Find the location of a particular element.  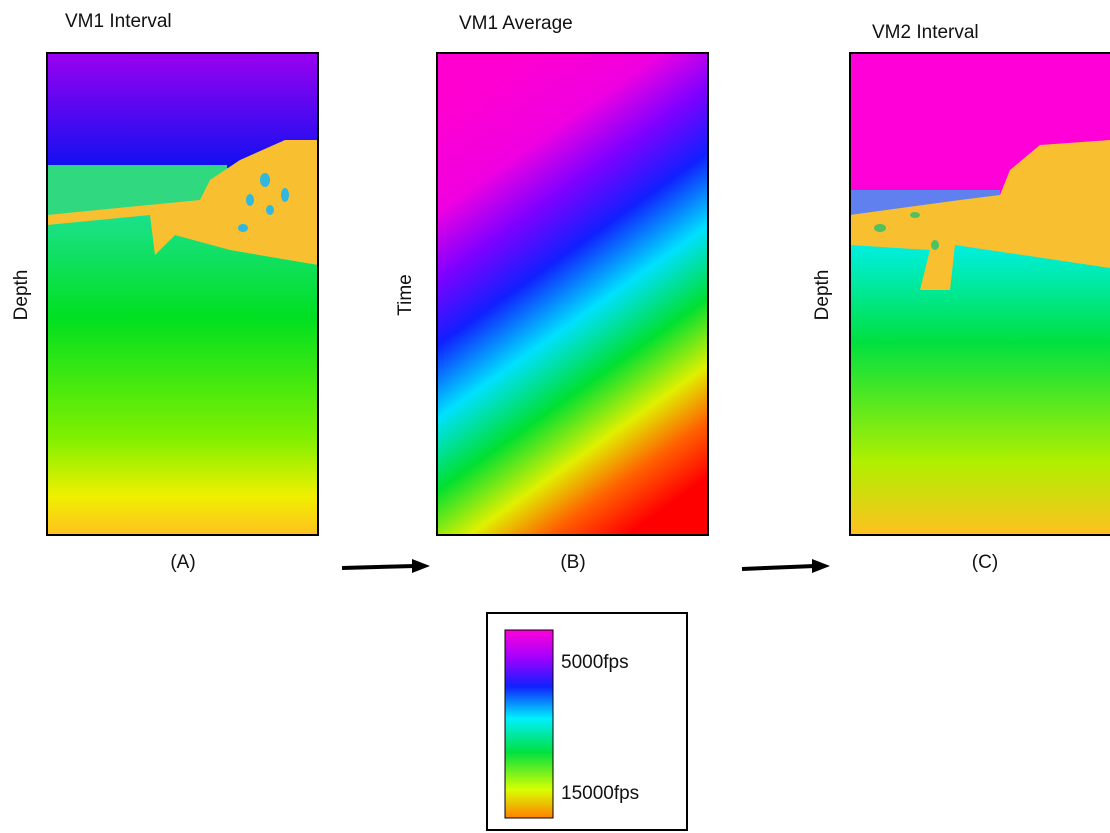

panel-caption: (A) is located at coordinates (182, 562).